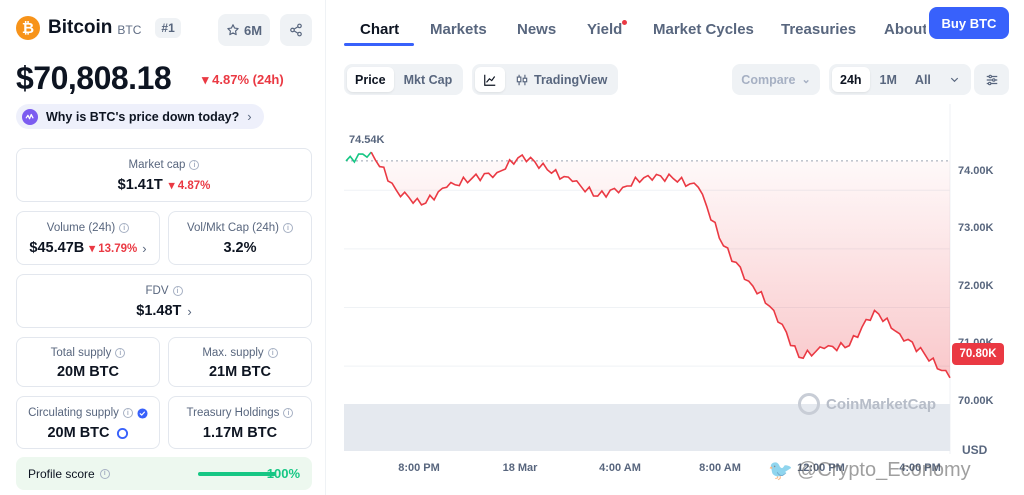 The width and height of the screenshot is (1024, 495). I want to click on volume-card: Volume (24h) i $45.47B ▾ 13.79% ›, so click(88, 238).